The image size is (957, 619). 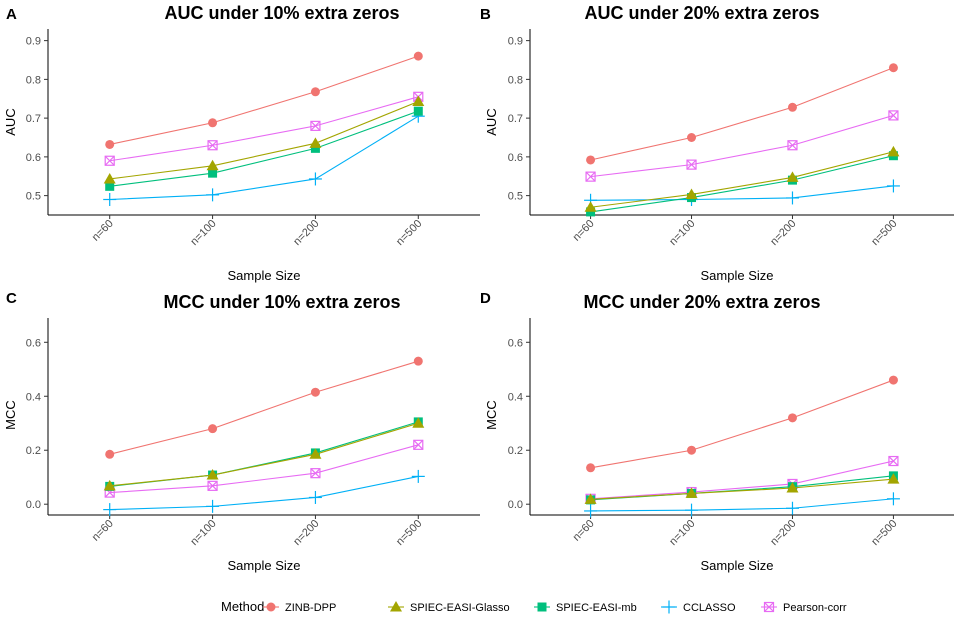 What do you see at coordinates (815, 608) in the screenshot?
I see `legend-label: Pearson-corr` at bounding box center [815, 608].